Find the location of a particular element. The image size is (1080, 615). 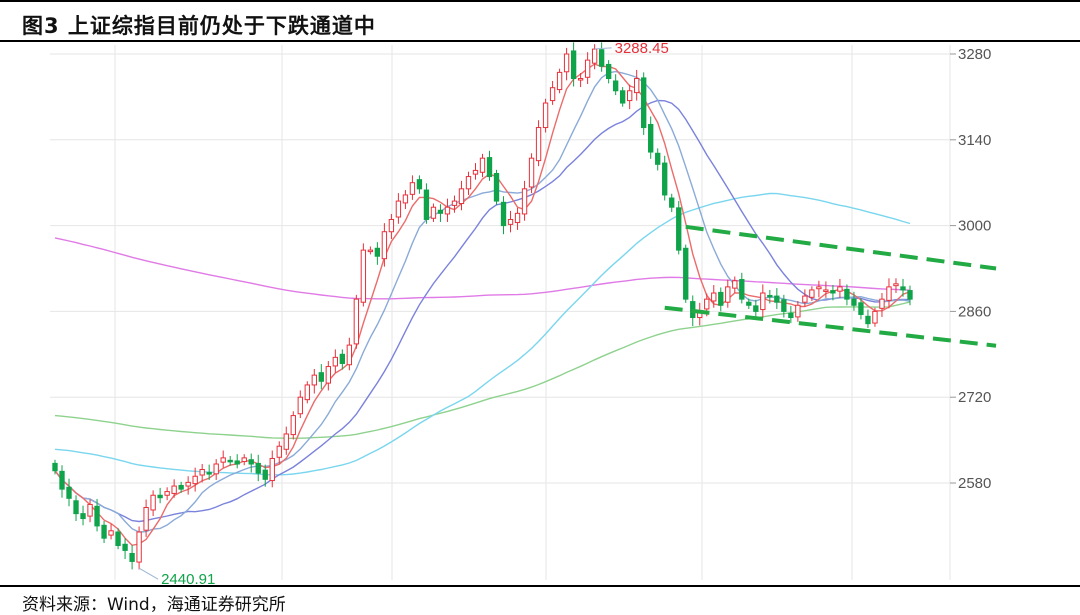

channel-lower-line is located at coordinates (830, 326).